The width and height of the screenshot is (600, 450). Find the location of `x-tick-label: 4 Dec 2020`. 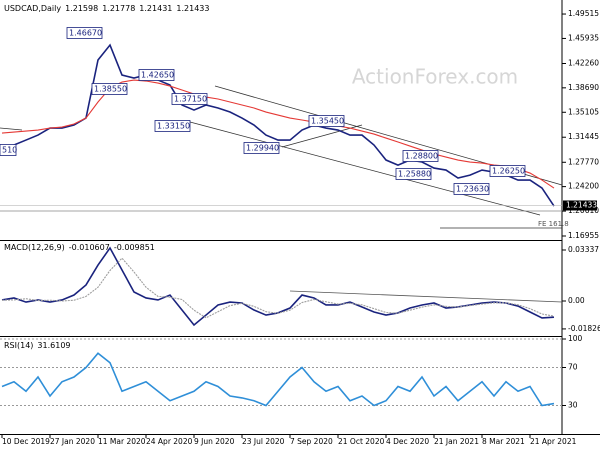

x-tick-label: 4 Dec 2020 is located at coordinates (407, 441).